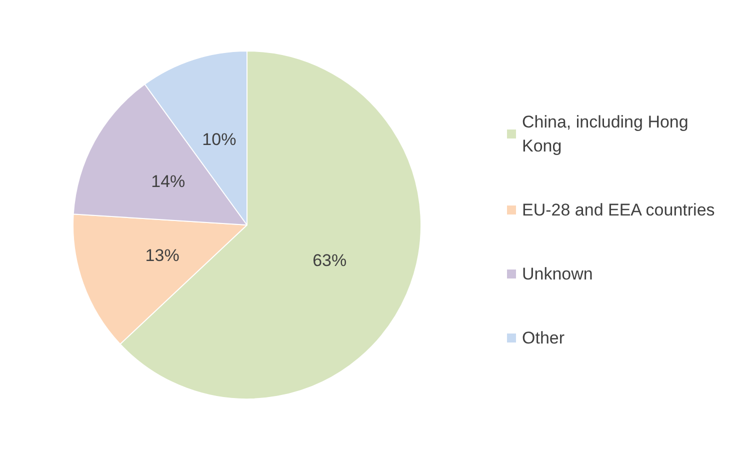 Image resolution: width=750 pixels, height=450 pixels. What do you see at coordinates (618, 210) in the screenshot?
I see `legend-label: EU-28 and EEA countries` at bounding box center [618, 210].